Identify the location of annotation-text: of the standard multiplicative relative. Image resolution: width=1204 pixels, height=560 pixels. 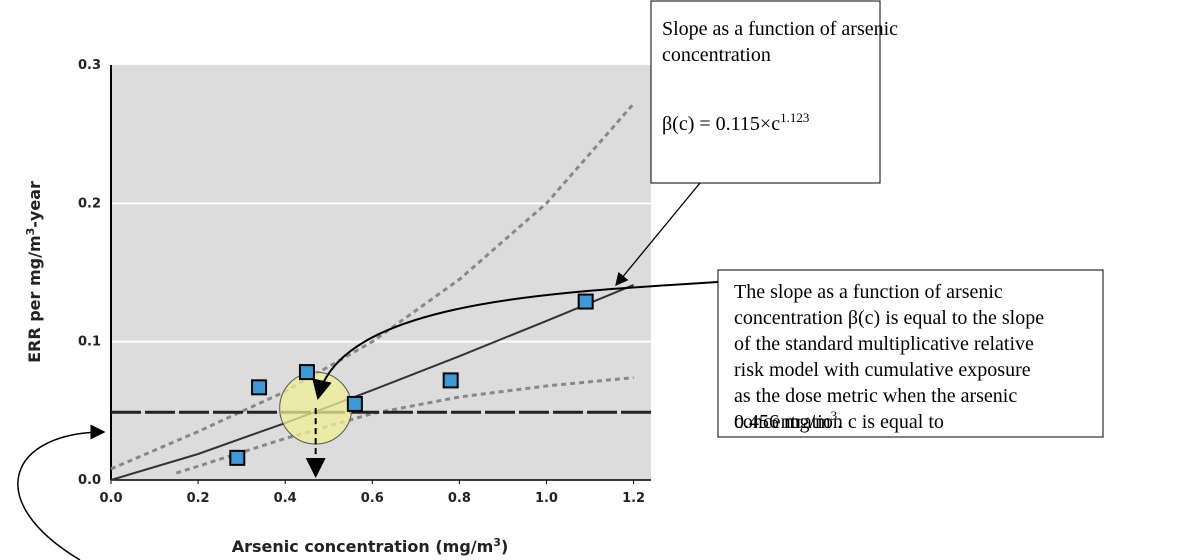
(884, 344).